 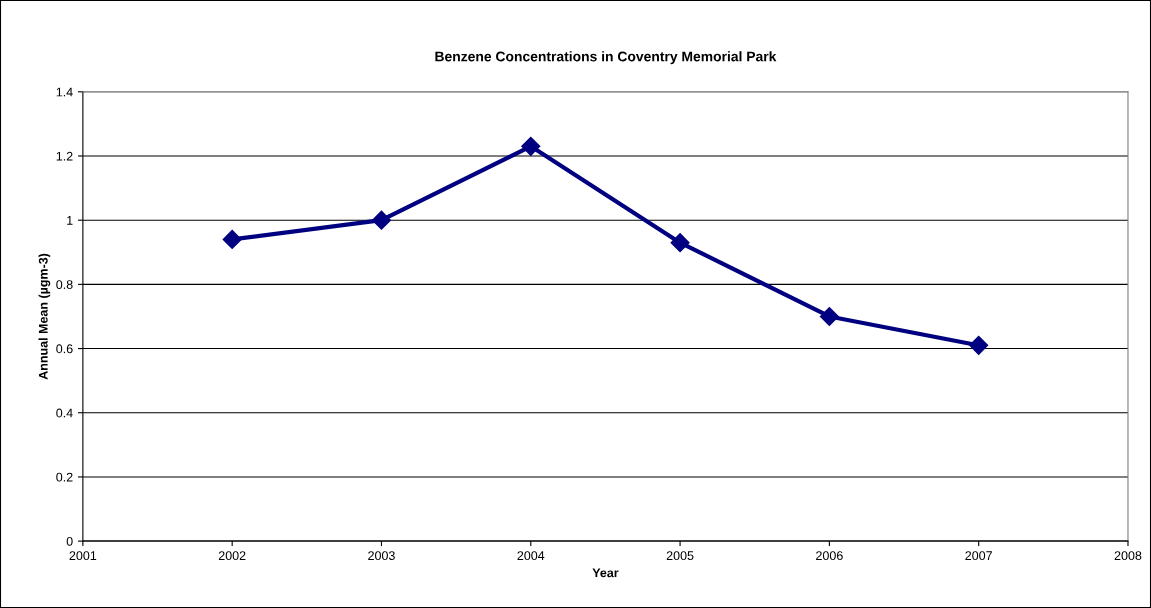 I want to click on y-tick-label: 1, so click(x=70, y=220).